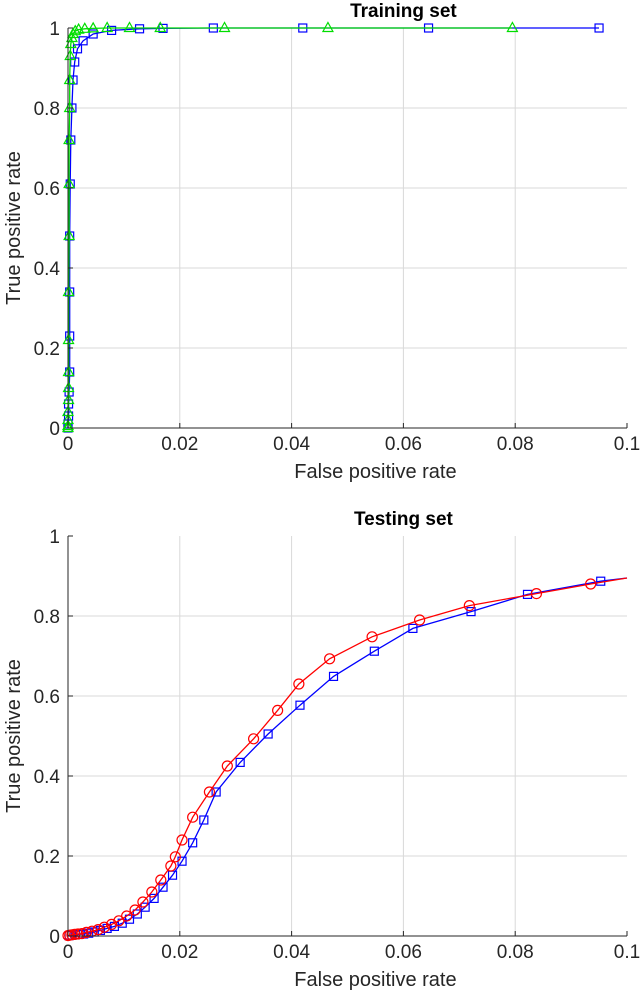 Image resolution: width=640 pixels, height=1004 pixels. Describe the element at coordinates (404, 519) in the screenshot. I see `chart-title: Testing set` at that location.